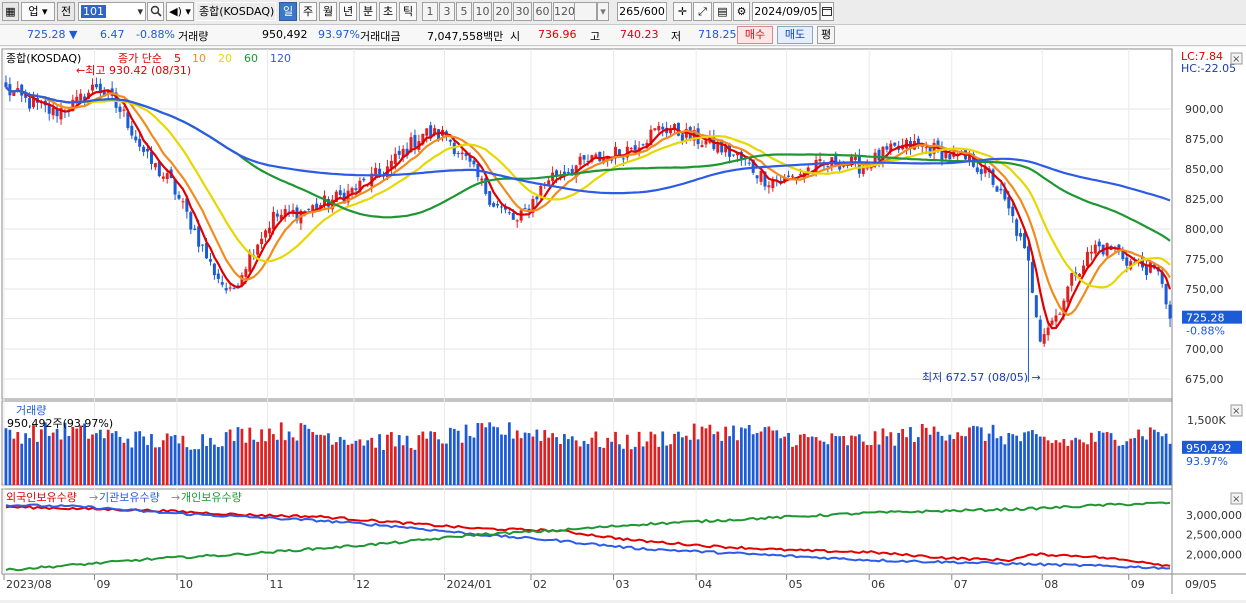 The height and width of the screenshot is (603, 1246). Describe the element at coordinates (348, 11) in the screenshot. I see `period-tab: 년` at that location.